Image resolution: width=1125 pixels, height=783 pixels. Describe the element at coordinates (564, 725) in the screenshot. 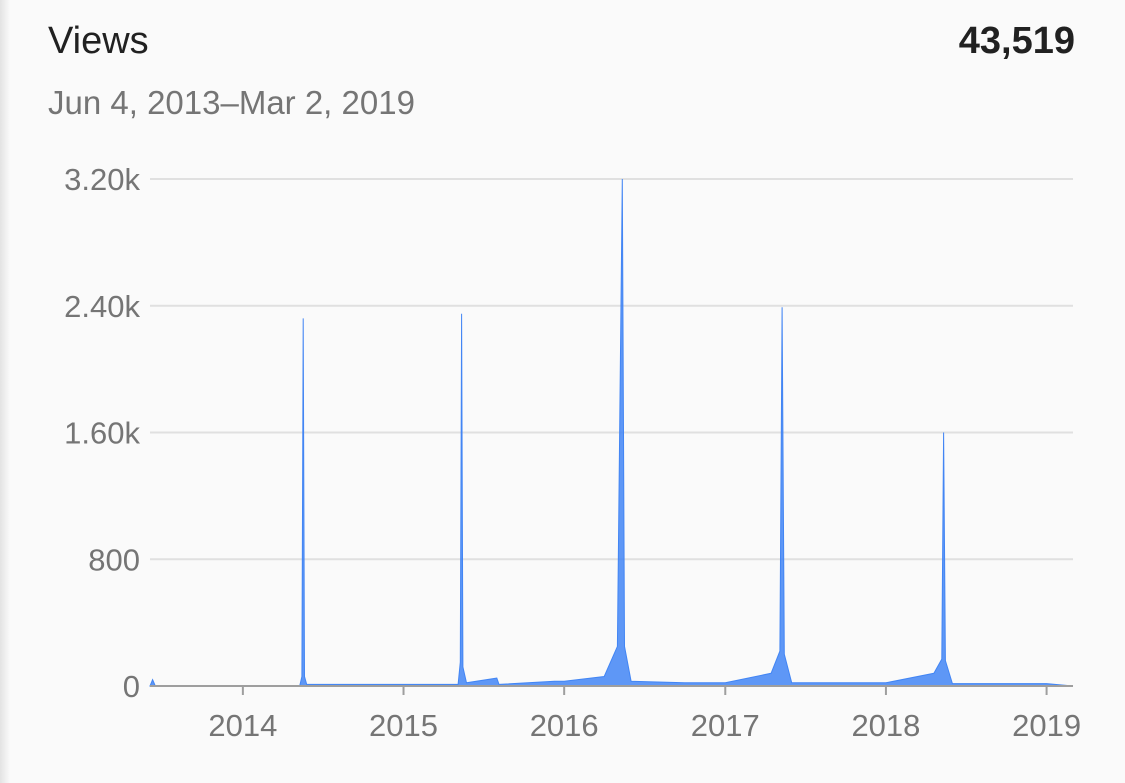

I see `x-tick-label: 2016` at that location.